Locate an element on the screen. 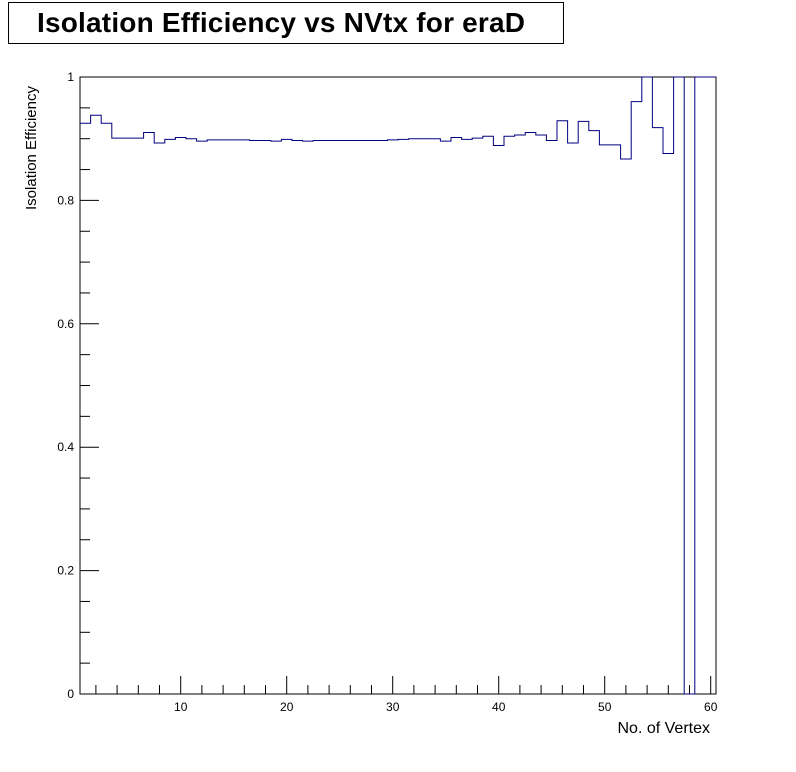  y-tick-label: 0.4 is located at coordinates (65, 447).